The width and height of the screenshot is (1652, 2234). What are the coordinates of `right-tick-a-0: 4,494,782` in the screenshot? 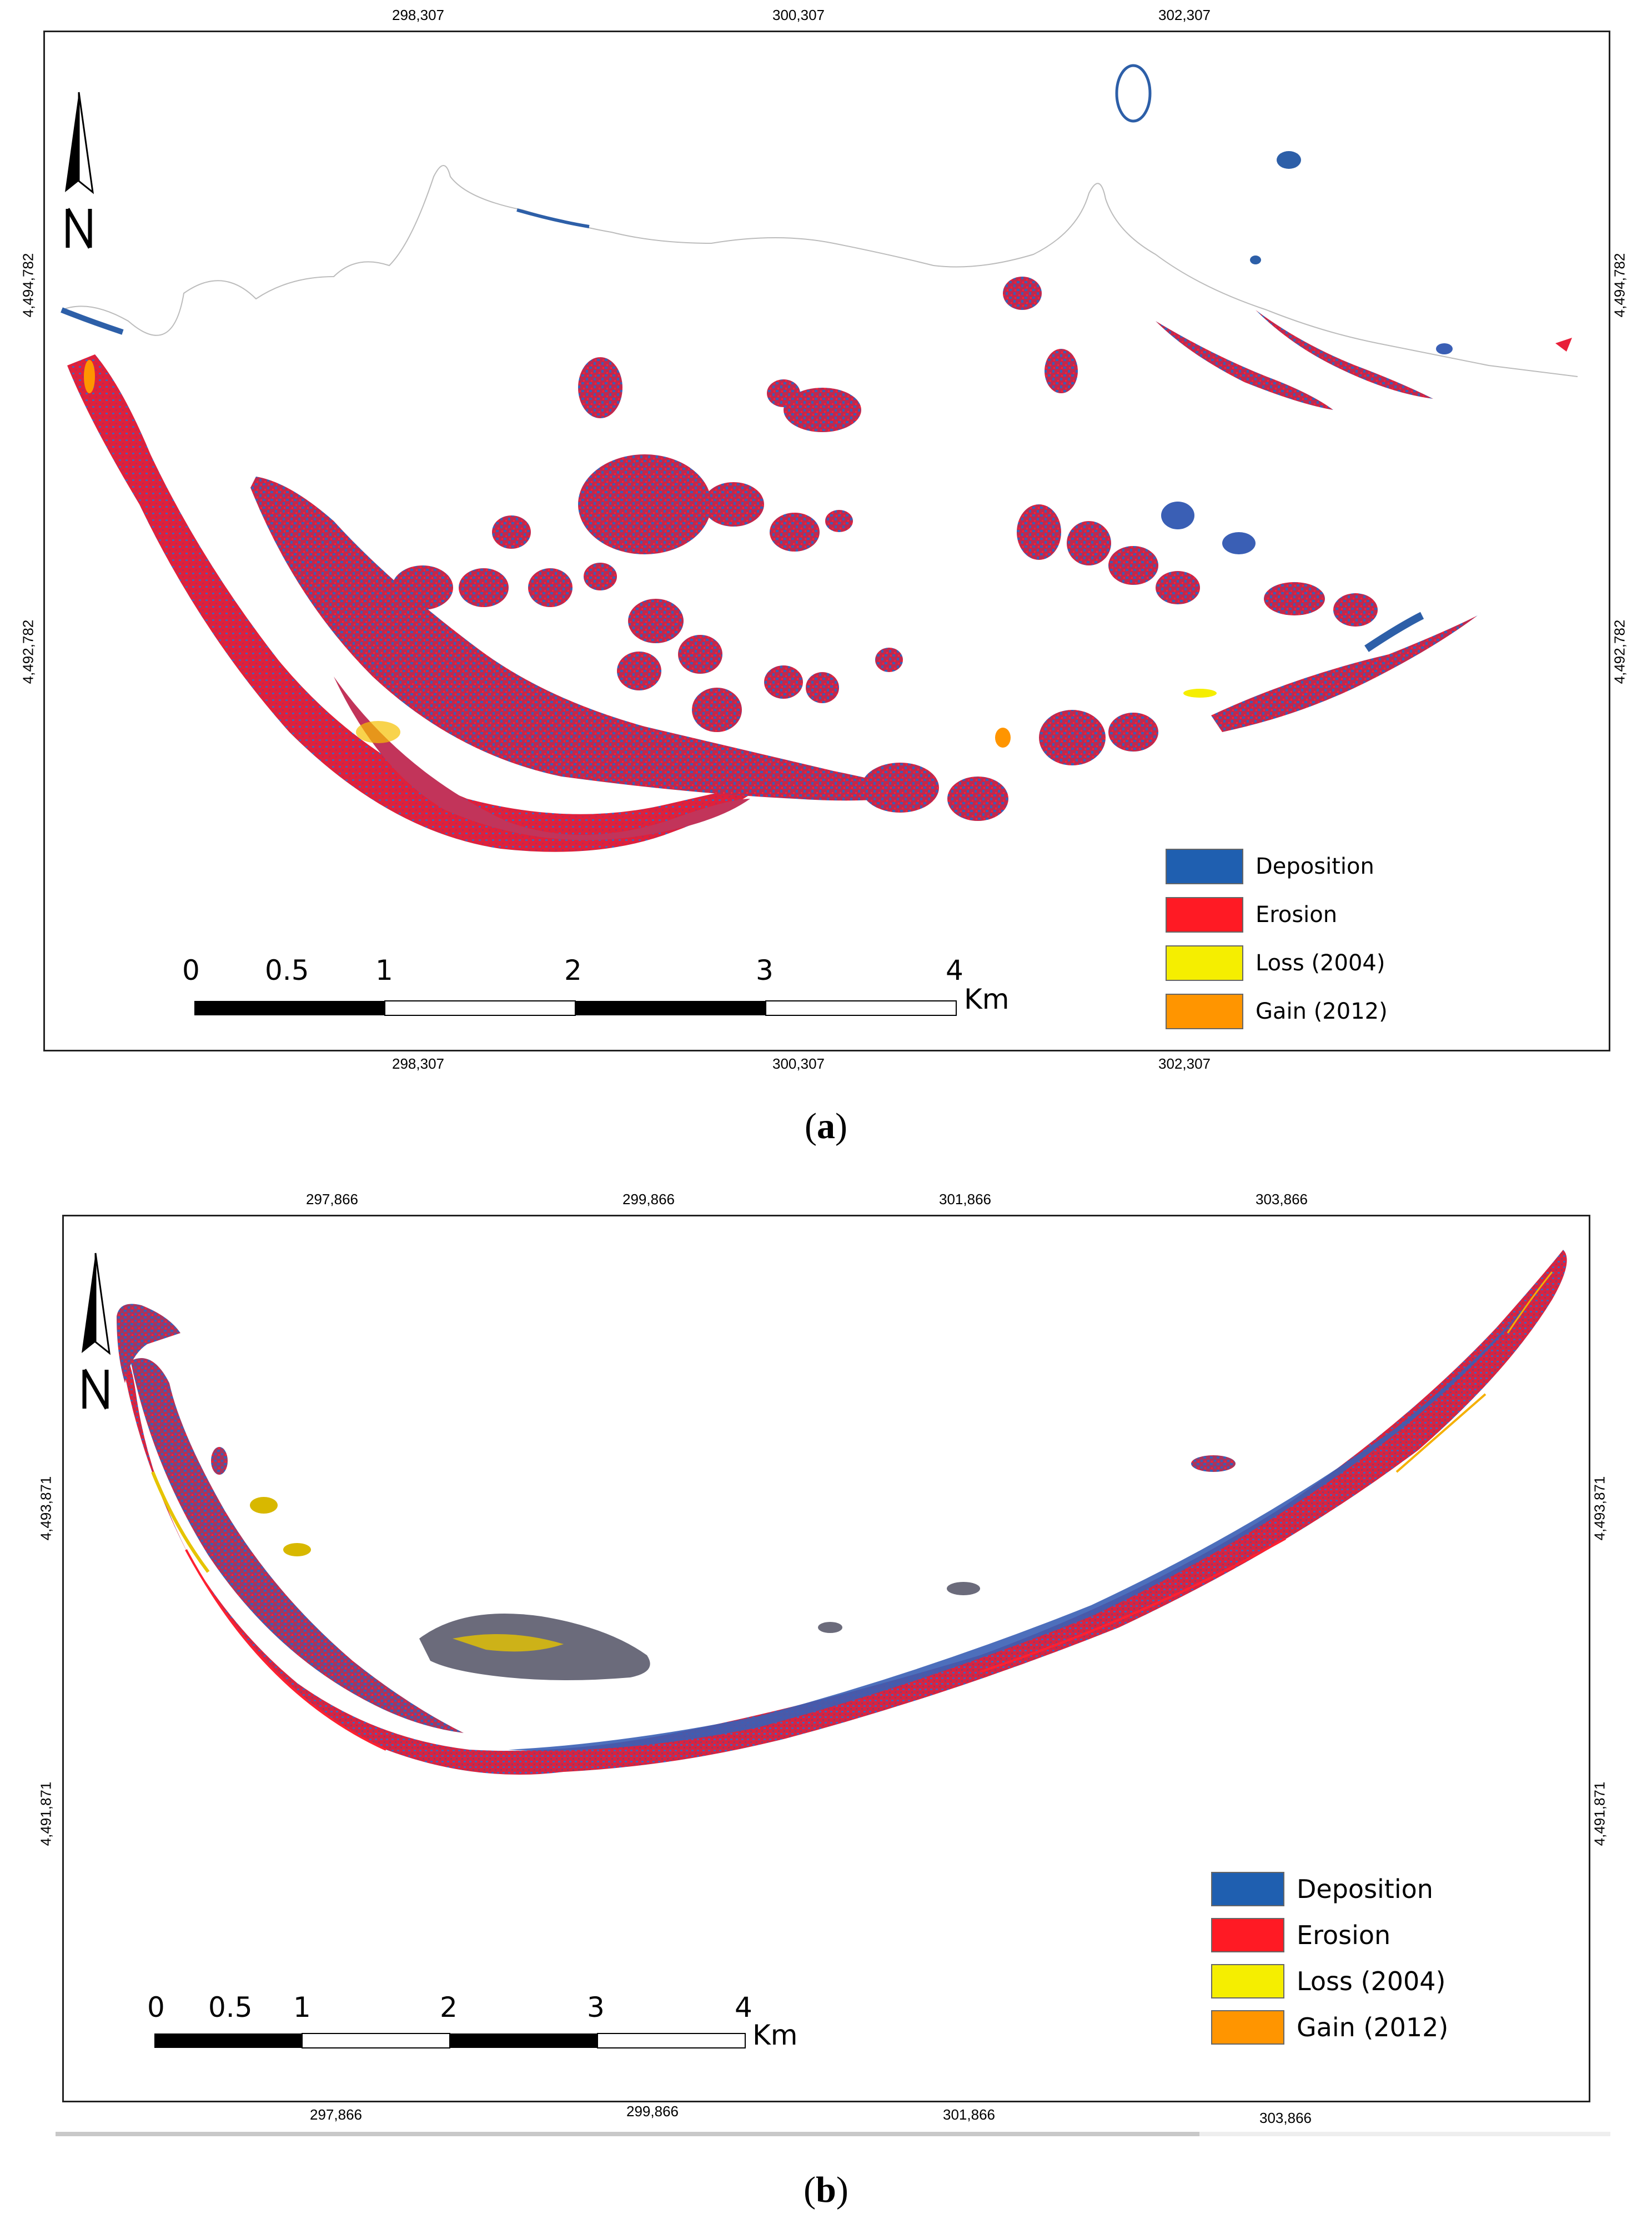 It's located at (1619, 285).